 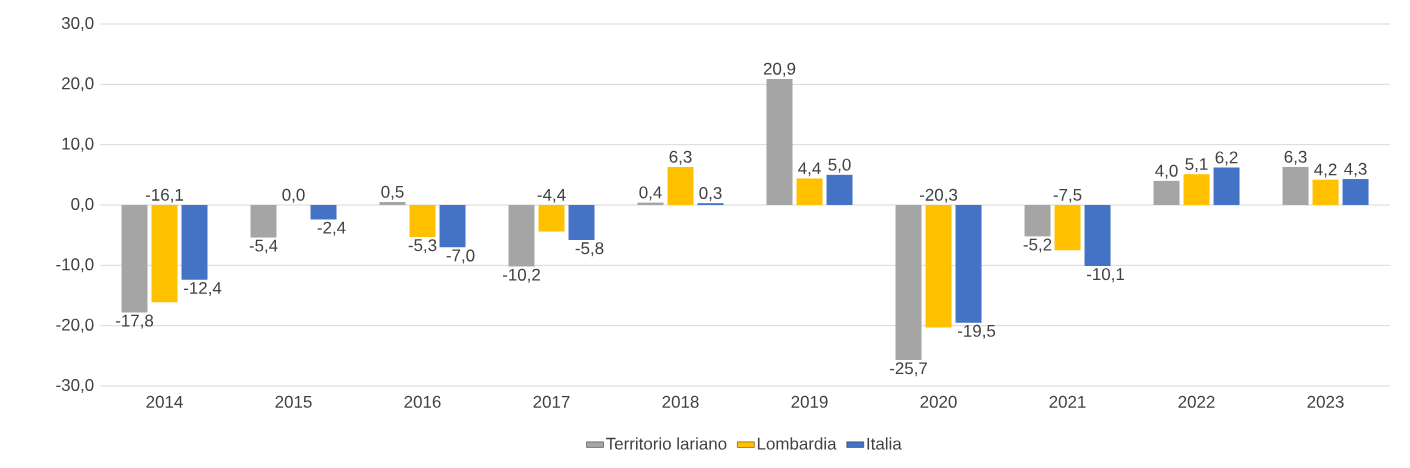 What do you see at coordinates (779, 69) in the screenshot?
I see `data-label: 20,9` at bounding box center [779, 69].